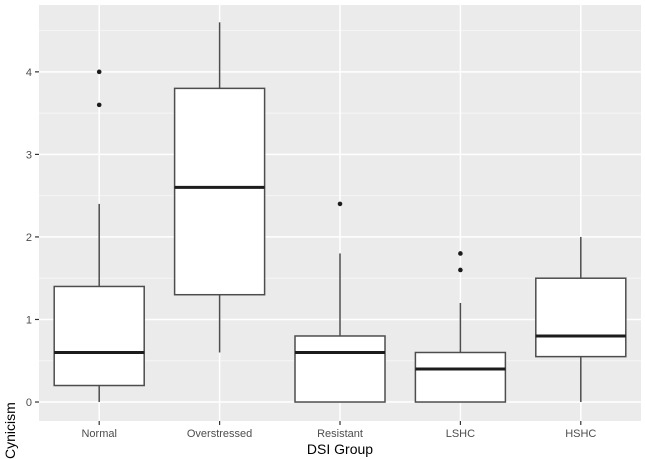  Describe the element at coordinates (29, 155) in the screenshot. I see `y-tick-label: 3` at that location.